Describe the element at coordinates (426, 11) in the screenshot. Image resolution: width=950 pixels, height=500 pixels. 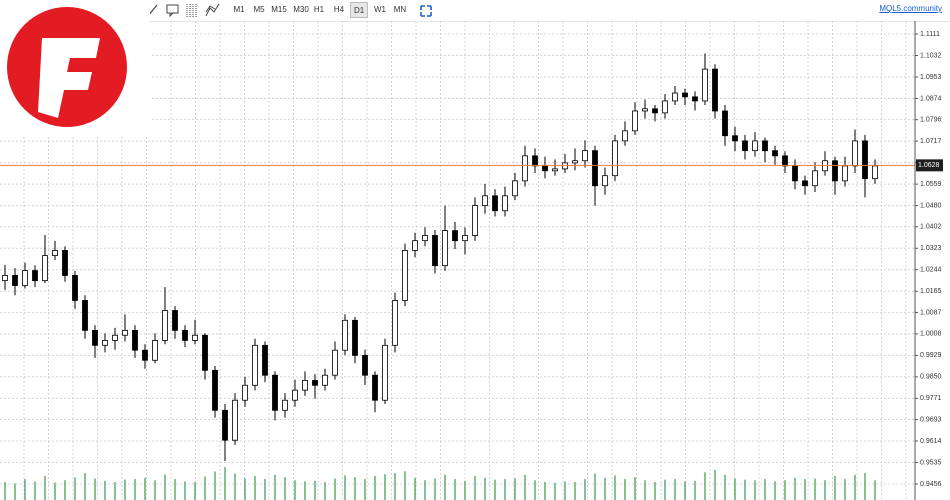
I see `fullscreen-button` at that location.